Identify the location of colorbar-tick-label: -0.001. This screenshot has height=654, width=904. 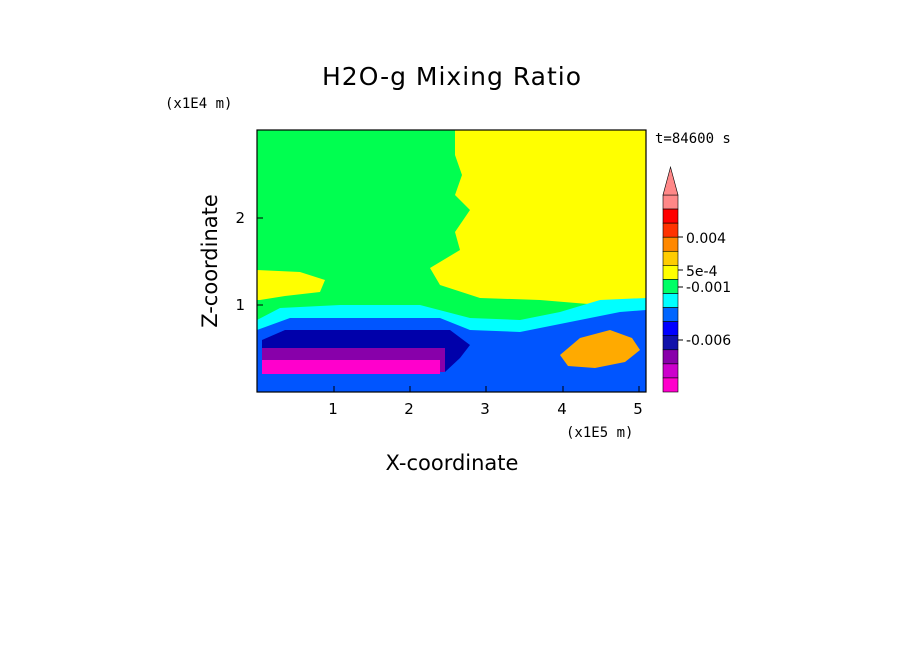
(708, 288).